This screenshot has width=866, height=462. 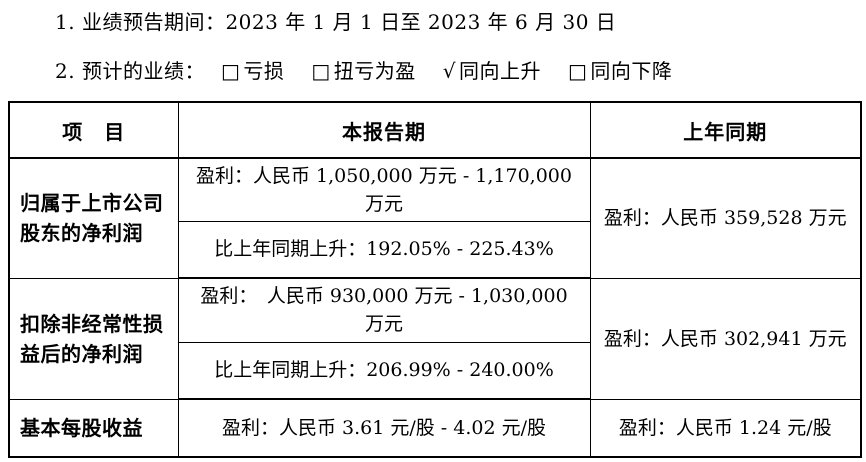 What do you see at coordinates (384, 310) in the screenshot?
I see `net-profit-excl-range: 盈利： 人民币 930,000 万元 - 1,030,000 万元` at bounding box center [384, 310].